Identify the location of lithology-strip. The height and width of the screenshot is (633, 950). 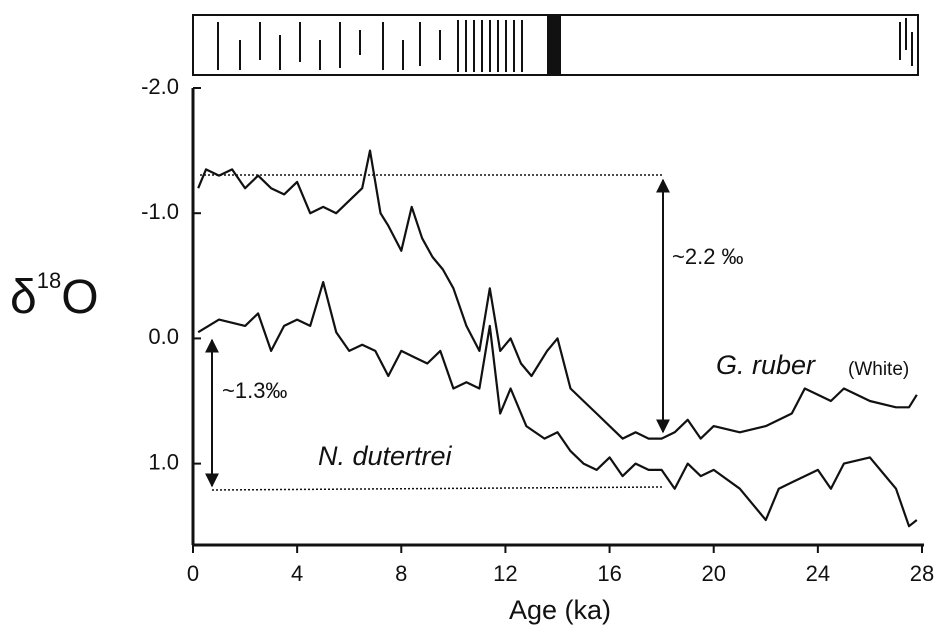
(555, 45).